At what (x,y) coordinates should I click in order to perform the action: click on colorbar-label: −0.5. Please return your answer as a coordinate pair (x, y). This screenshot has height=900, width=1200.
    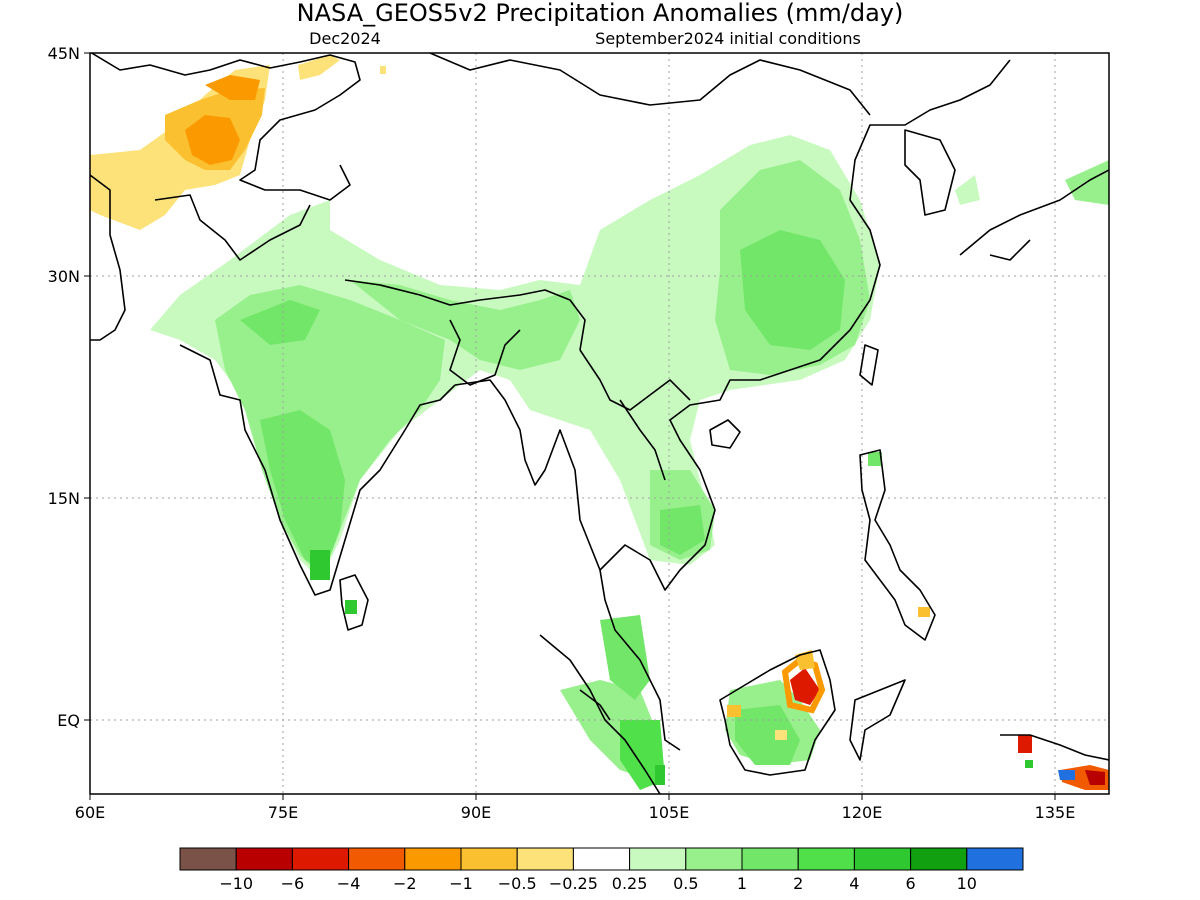
    Looking at the image, I should click on (517, 883).